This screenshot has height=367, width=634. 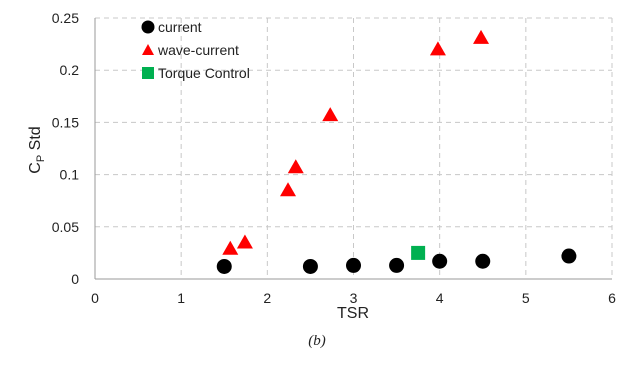 I want to click on x-tick-label: 5, so click(x=526, y=298).